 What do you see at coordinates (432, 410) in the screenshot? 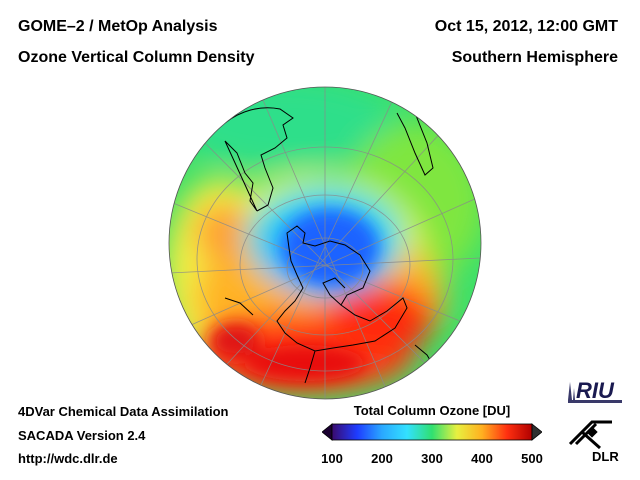
I see `legend-title: Total Column Ozone [DU]` at bounding box center [432, 410].